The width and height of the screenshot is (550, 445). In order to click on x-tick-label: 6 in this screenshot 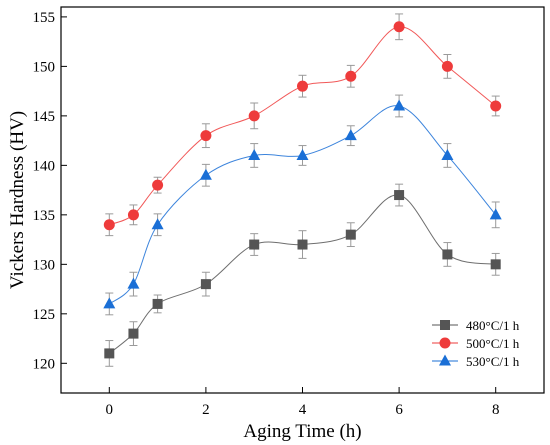, I will do `click(399, 410)`.